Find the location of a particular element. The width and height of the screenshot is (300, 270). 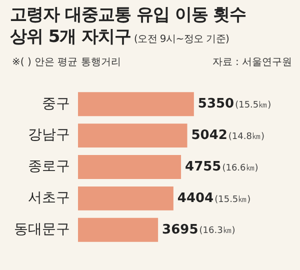

y-tick-label: 종로구 is located at coordinates (49, 166).